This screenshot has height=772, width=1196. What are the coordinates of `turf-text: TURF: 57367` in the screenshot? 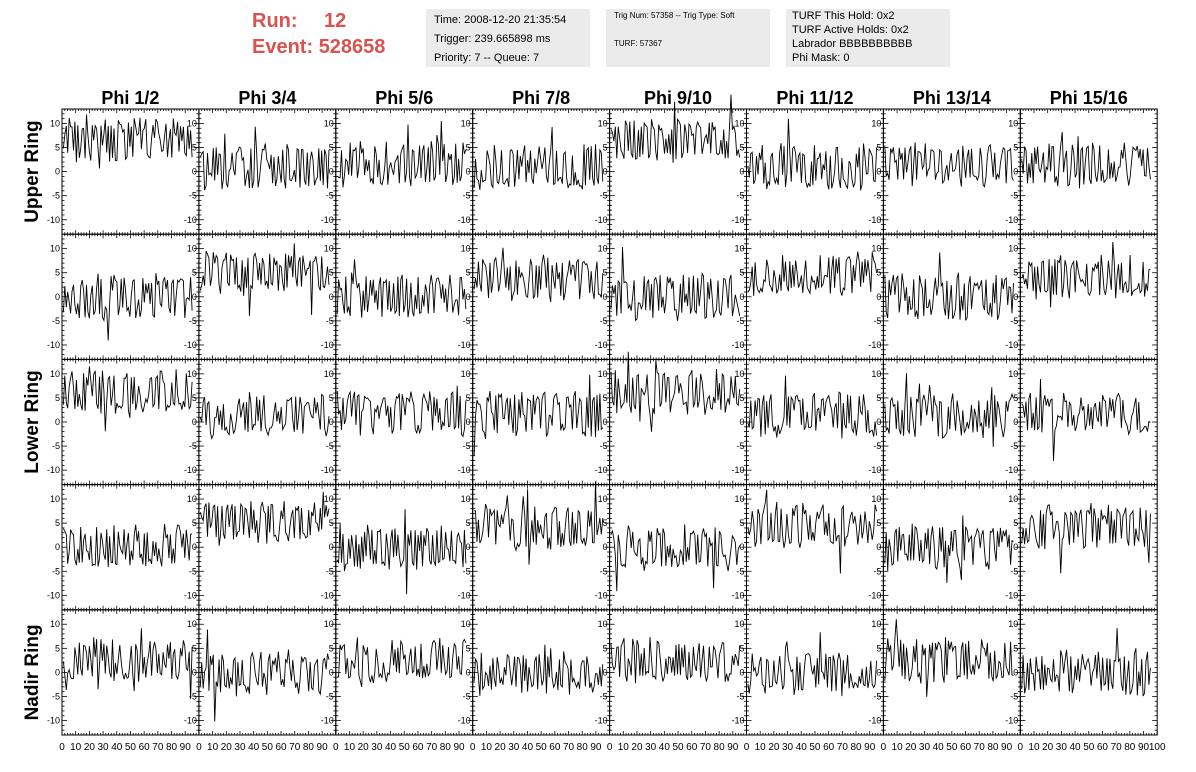 It's located at (638, 43).